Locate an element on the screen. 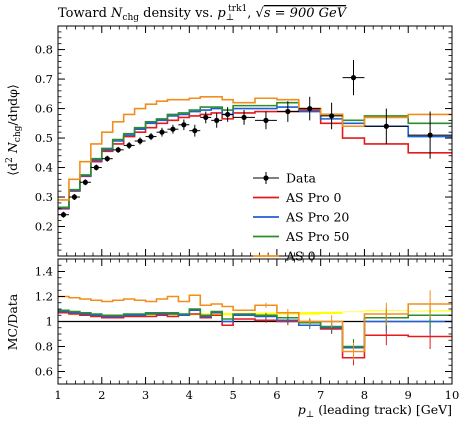 This screenshot has height=421, width=467. x-tick-label: 9 is located at coordinates (408, 395).